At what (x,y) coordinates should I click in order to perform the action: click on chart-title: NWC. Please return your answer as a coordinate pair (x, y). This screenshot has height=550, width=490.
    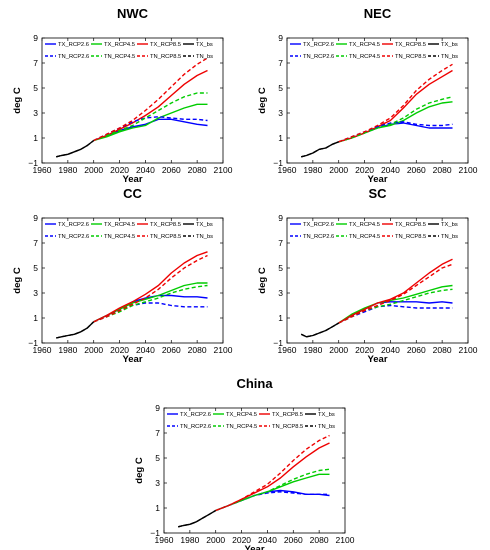
    Looking at the image, I should click on (133, 13).